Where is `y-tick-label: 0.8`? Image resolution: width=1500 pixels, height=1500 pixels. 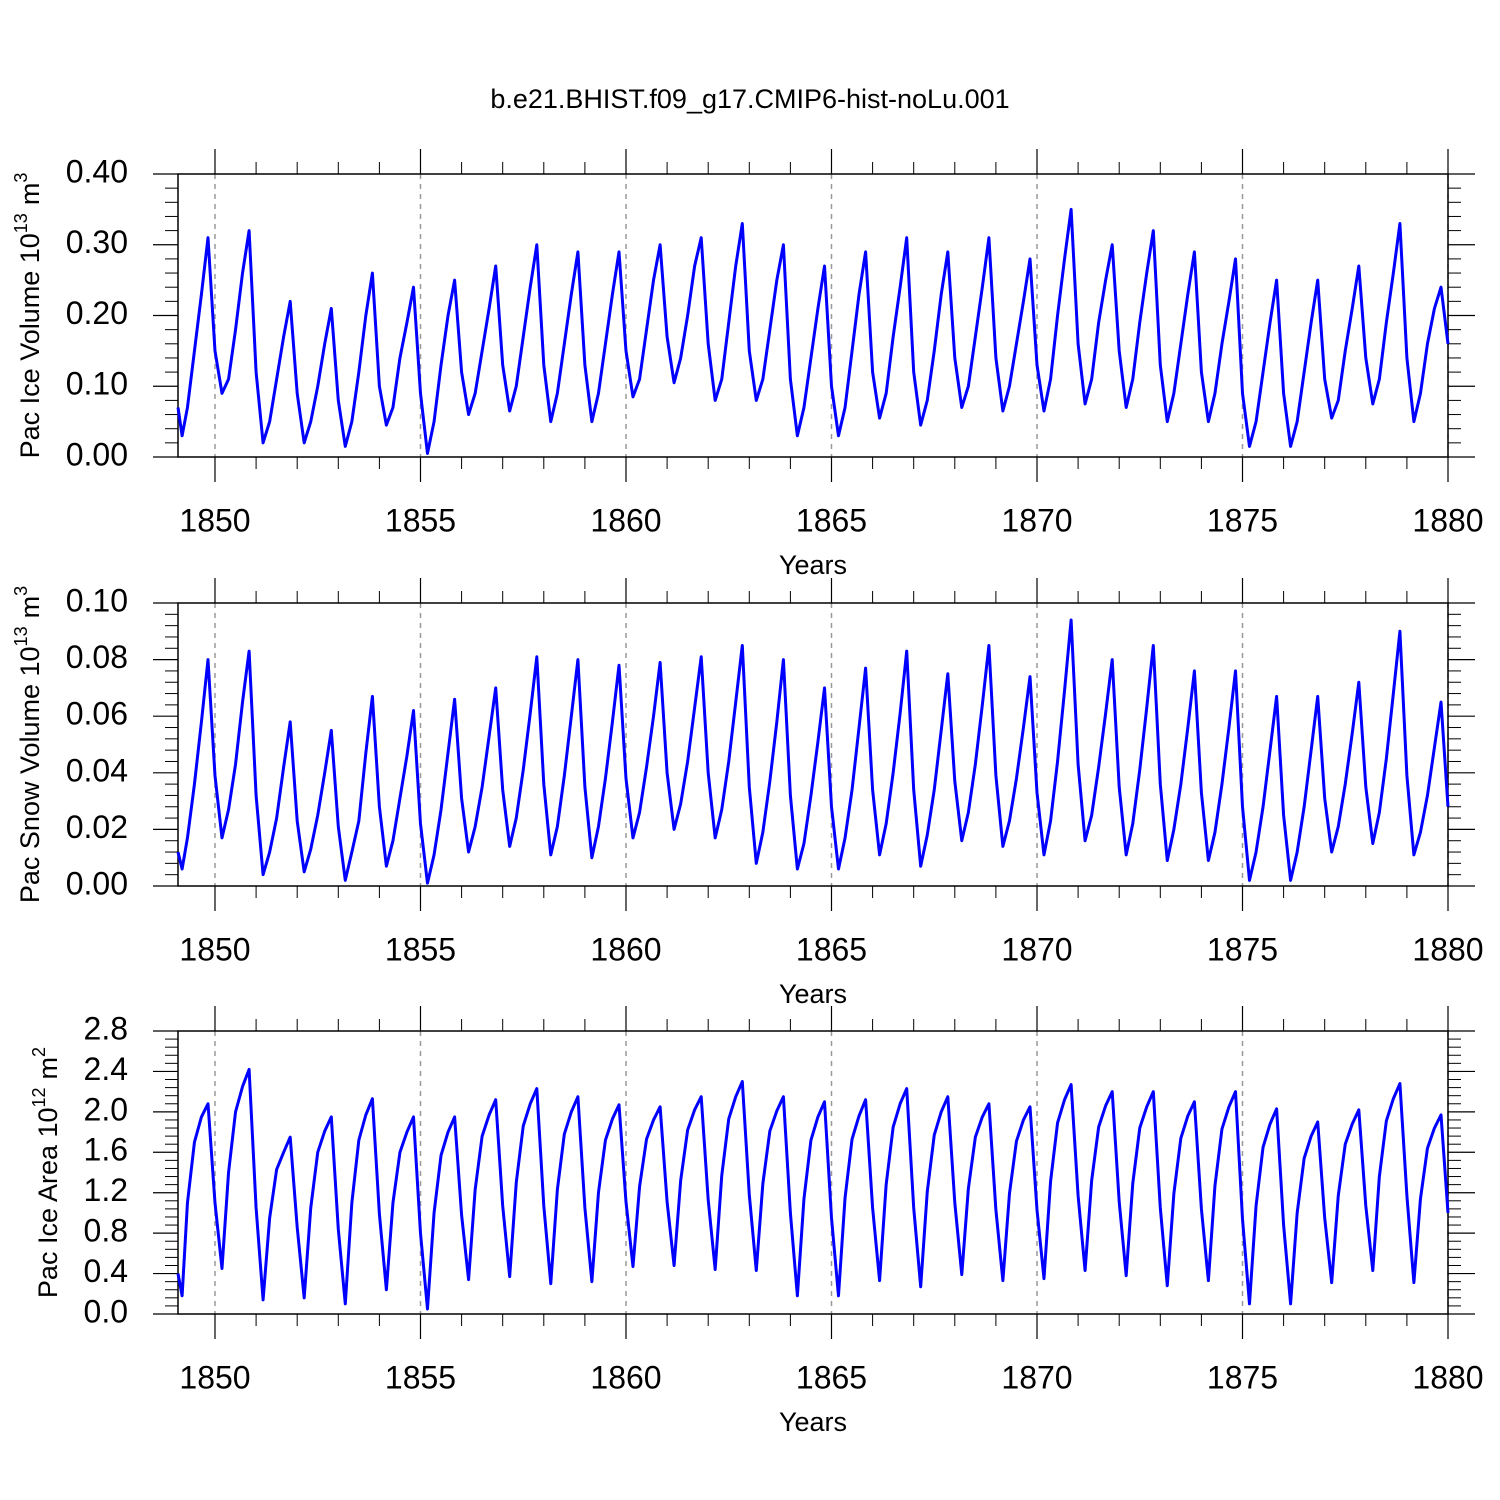
y-tick-label: 0.8 is located at coordinates (106, 1231).